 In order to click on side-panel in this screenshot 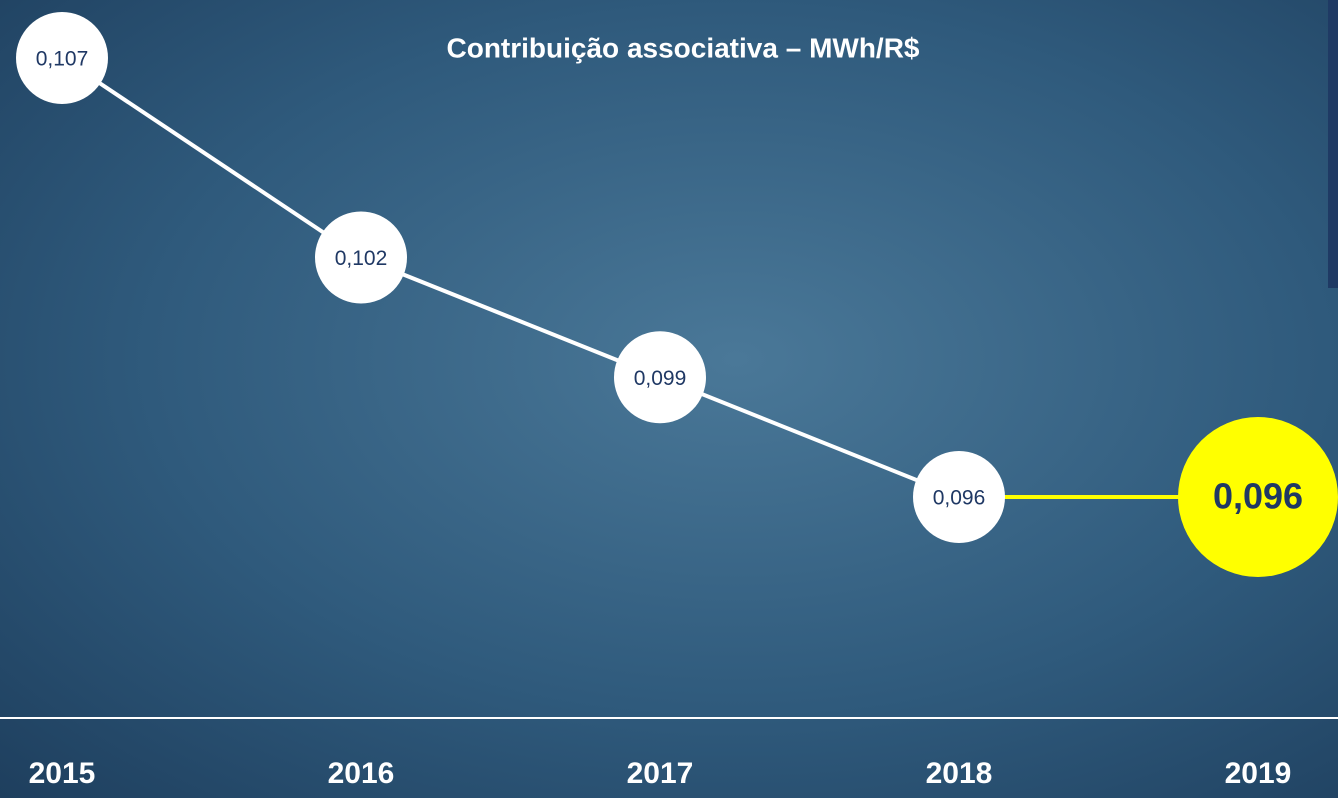, I will do `click(1333, 144)`.